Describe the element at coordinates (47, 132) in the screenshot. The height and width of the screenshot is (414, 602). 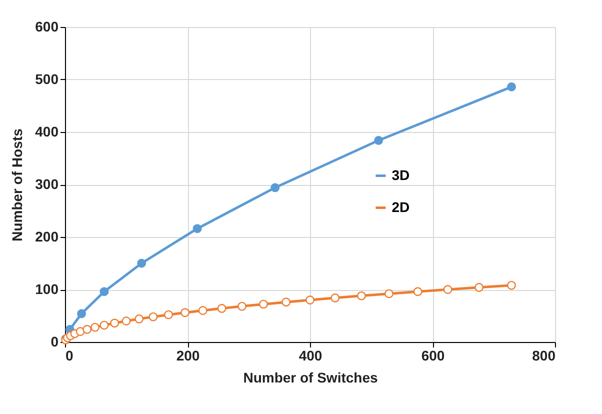
I see `y-tick-label: 400` at that location.